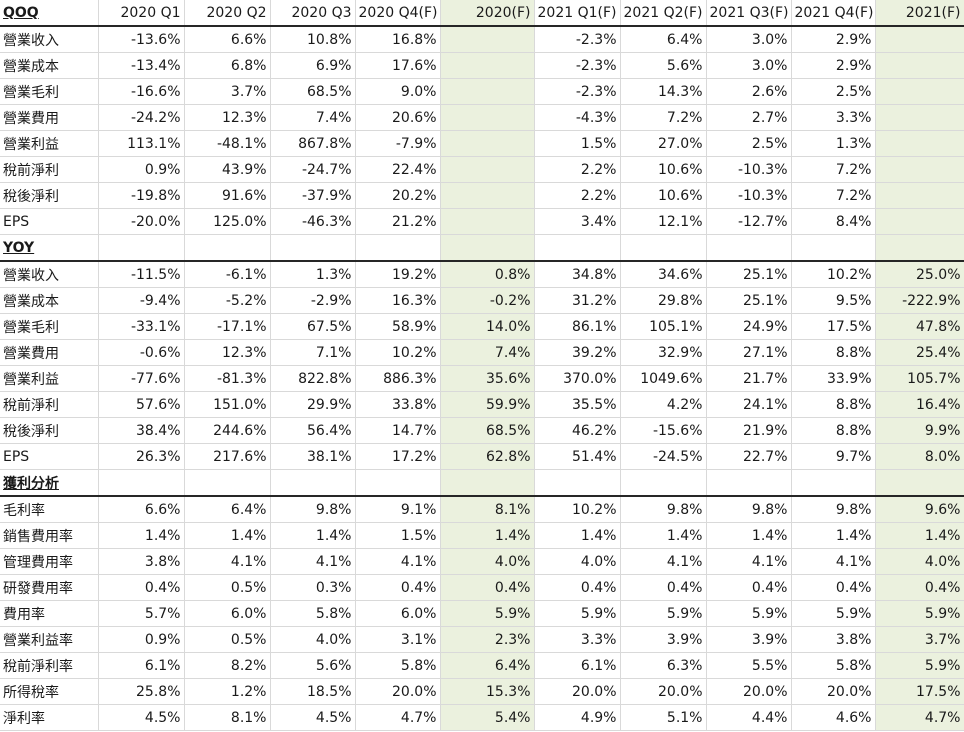 The height and width of the screenshot is (732, 964). What do you see at coordinates (833, 378) in the screenshot?
I see `value-cell: 33.9%` at bounding box center [833, 378].